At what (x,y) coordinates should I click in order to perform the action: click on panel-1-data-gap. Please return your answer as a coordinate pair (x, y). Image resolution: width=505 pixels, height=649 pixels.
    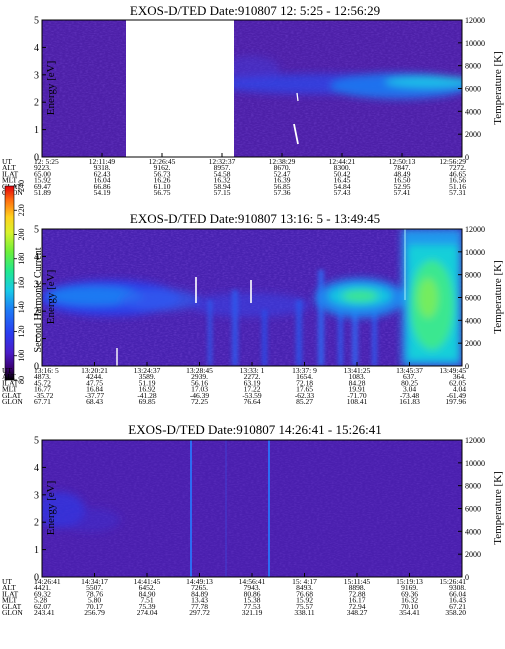
    Looking at the image, I should click on (180, 88).